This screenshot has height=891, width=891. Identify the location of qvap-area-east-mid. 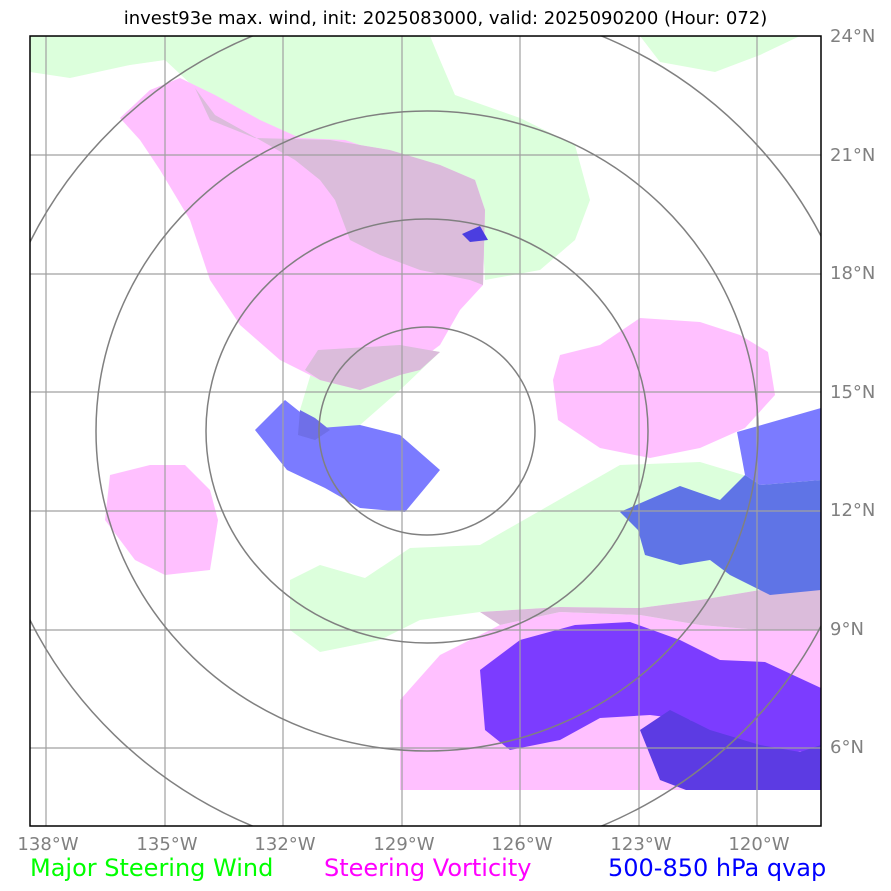
(720, 535).